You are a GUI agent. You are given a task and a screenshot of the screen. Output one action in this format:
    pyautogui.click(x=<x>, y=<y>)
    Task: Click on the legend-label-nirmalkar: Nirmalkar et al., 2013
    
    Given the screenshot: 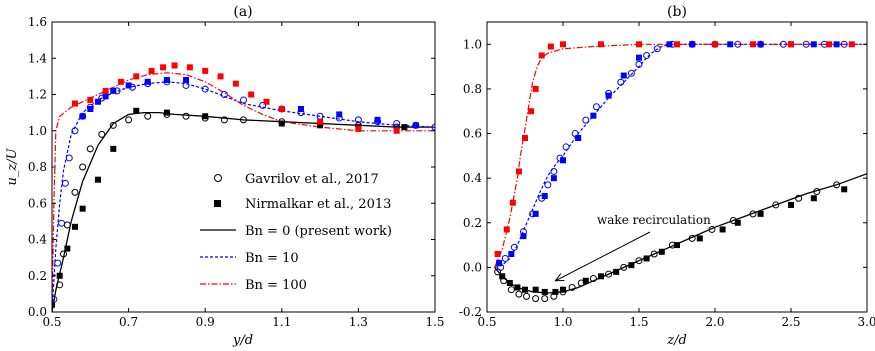 What is the action you would take?
    pyautogui.click(x=318, y=204)
    